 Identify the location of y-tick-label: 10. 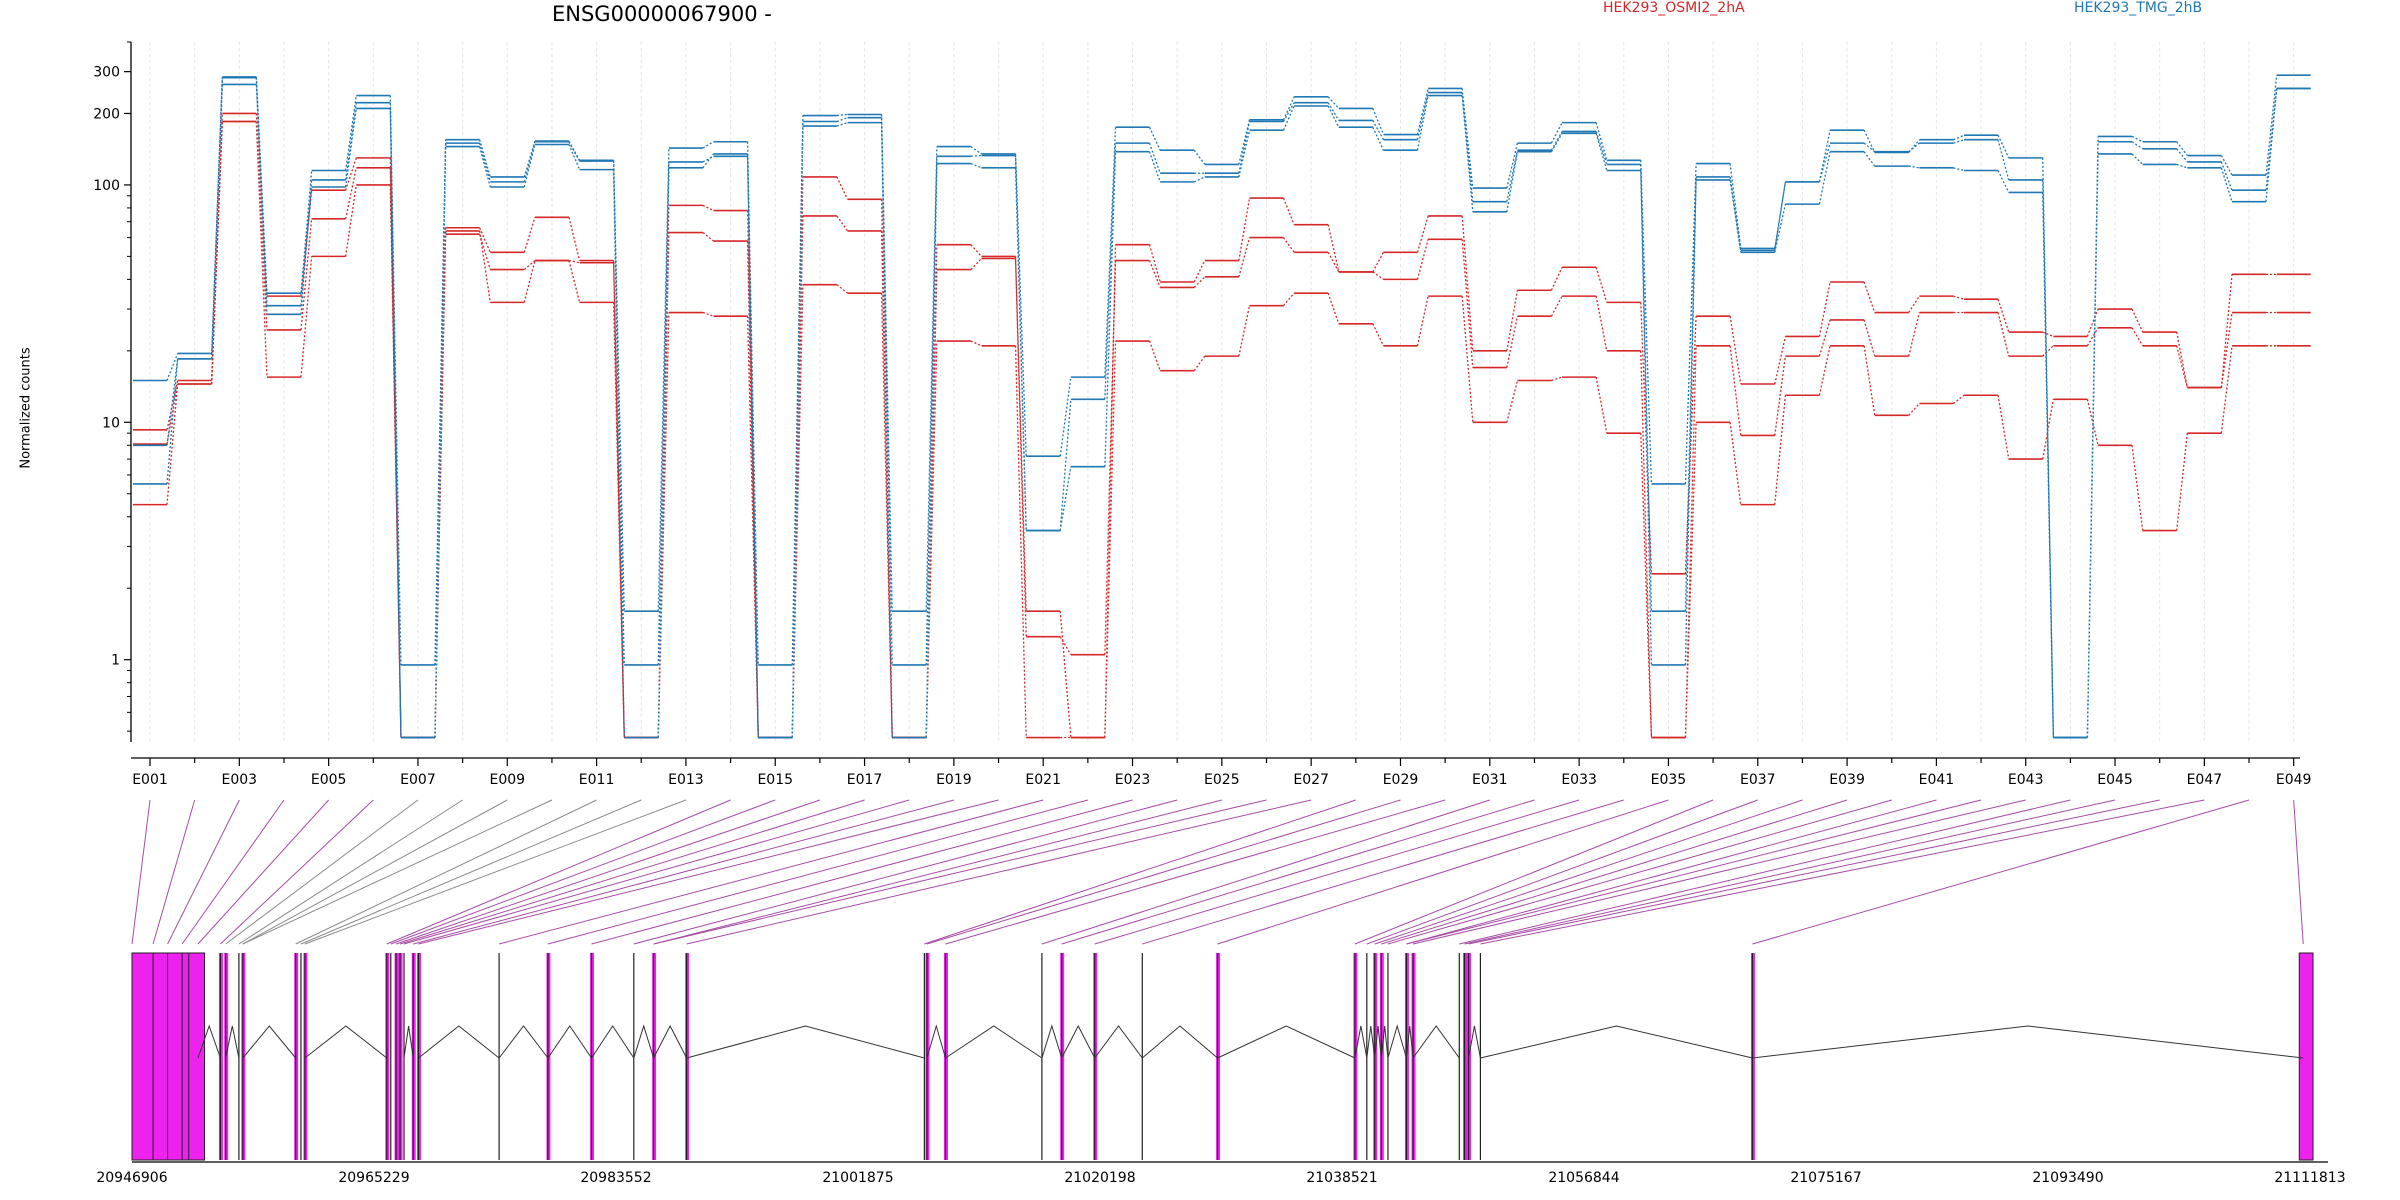
(111, 423).